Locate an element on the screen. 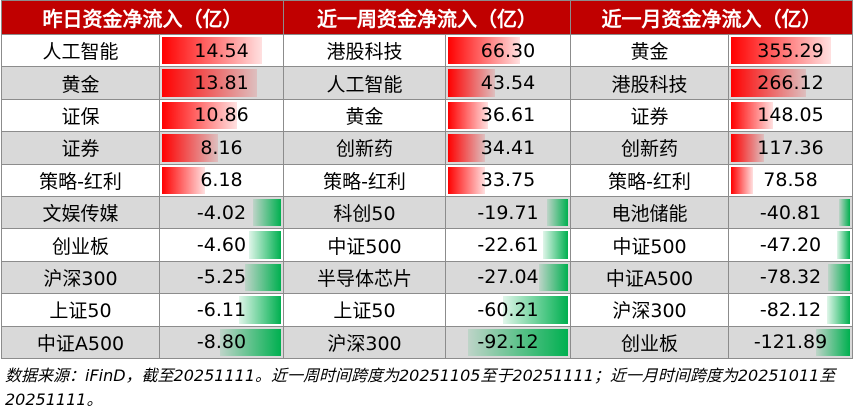  table-row: 证保 10.86 黄金 36.61 证券 148.05 is located at coordinates (427, 115).